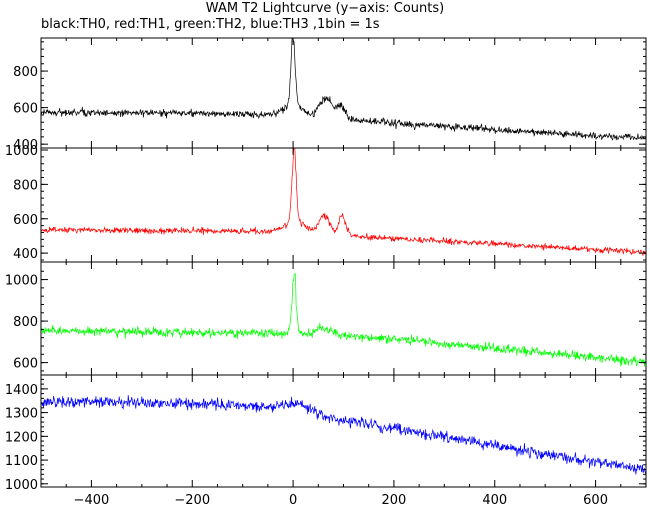 The width and height of the screenshot is (650, 505). Describe the element at coordinates (293, 499) in the screenshot. I see `x-tick-label: 0` at that location.